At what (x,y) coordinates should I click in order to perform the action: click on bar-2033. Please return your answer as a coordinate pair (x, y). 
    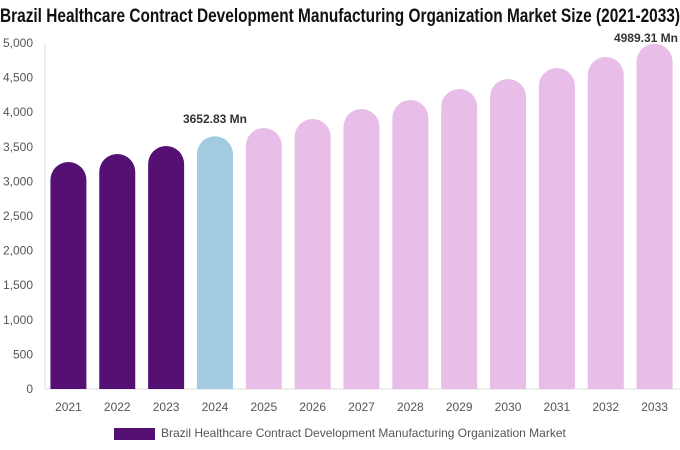
    Looking at the image, I should click on (654, 216).